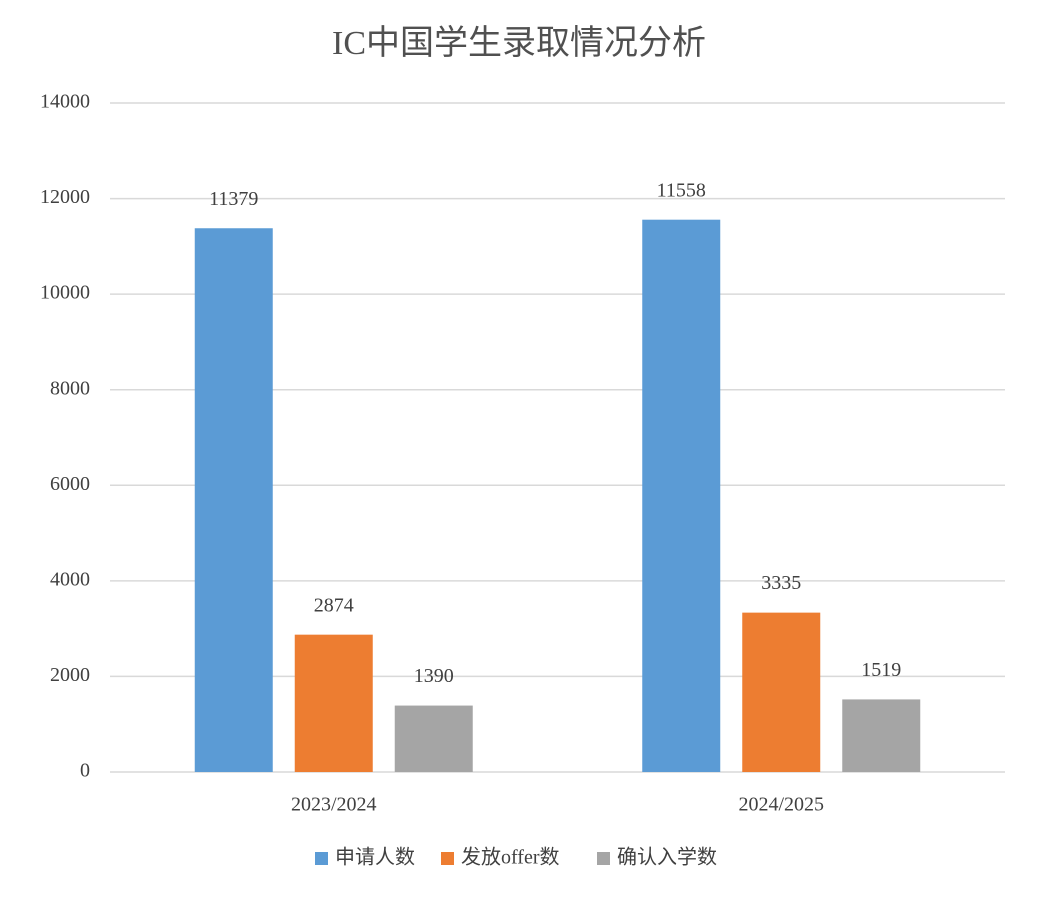  What do you see at coordinates (334, 605) in the screenshot?
I see `data-label: 2874` at bounding box center [334, 605].